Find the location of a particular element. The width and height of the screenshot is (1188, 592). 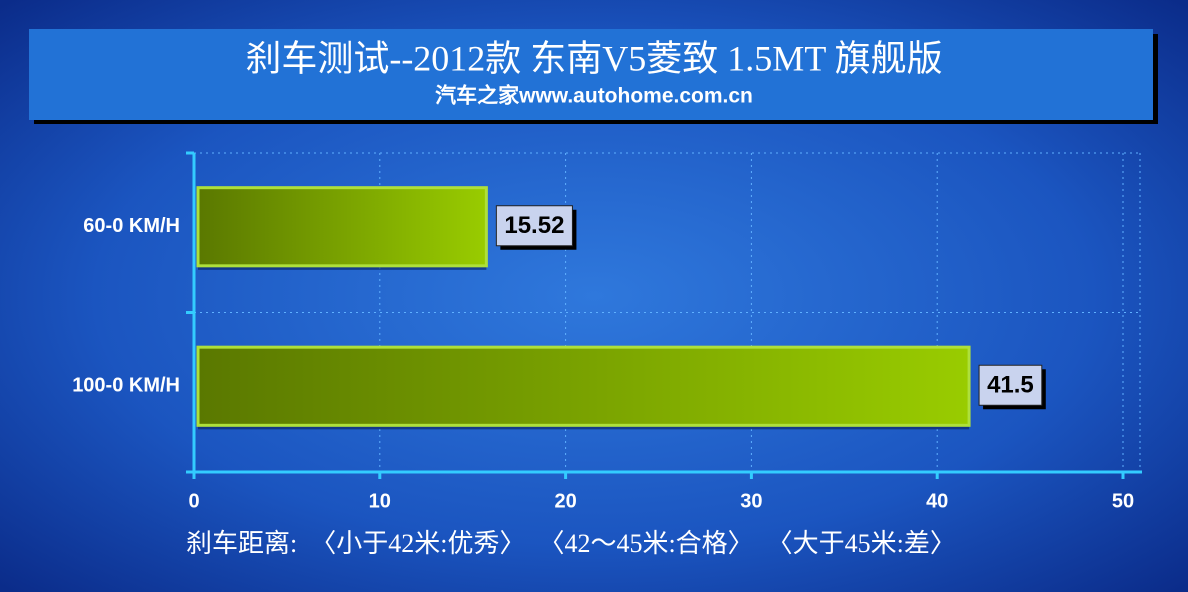

value-label: 41.5 is located at coordinates (1010, 385).